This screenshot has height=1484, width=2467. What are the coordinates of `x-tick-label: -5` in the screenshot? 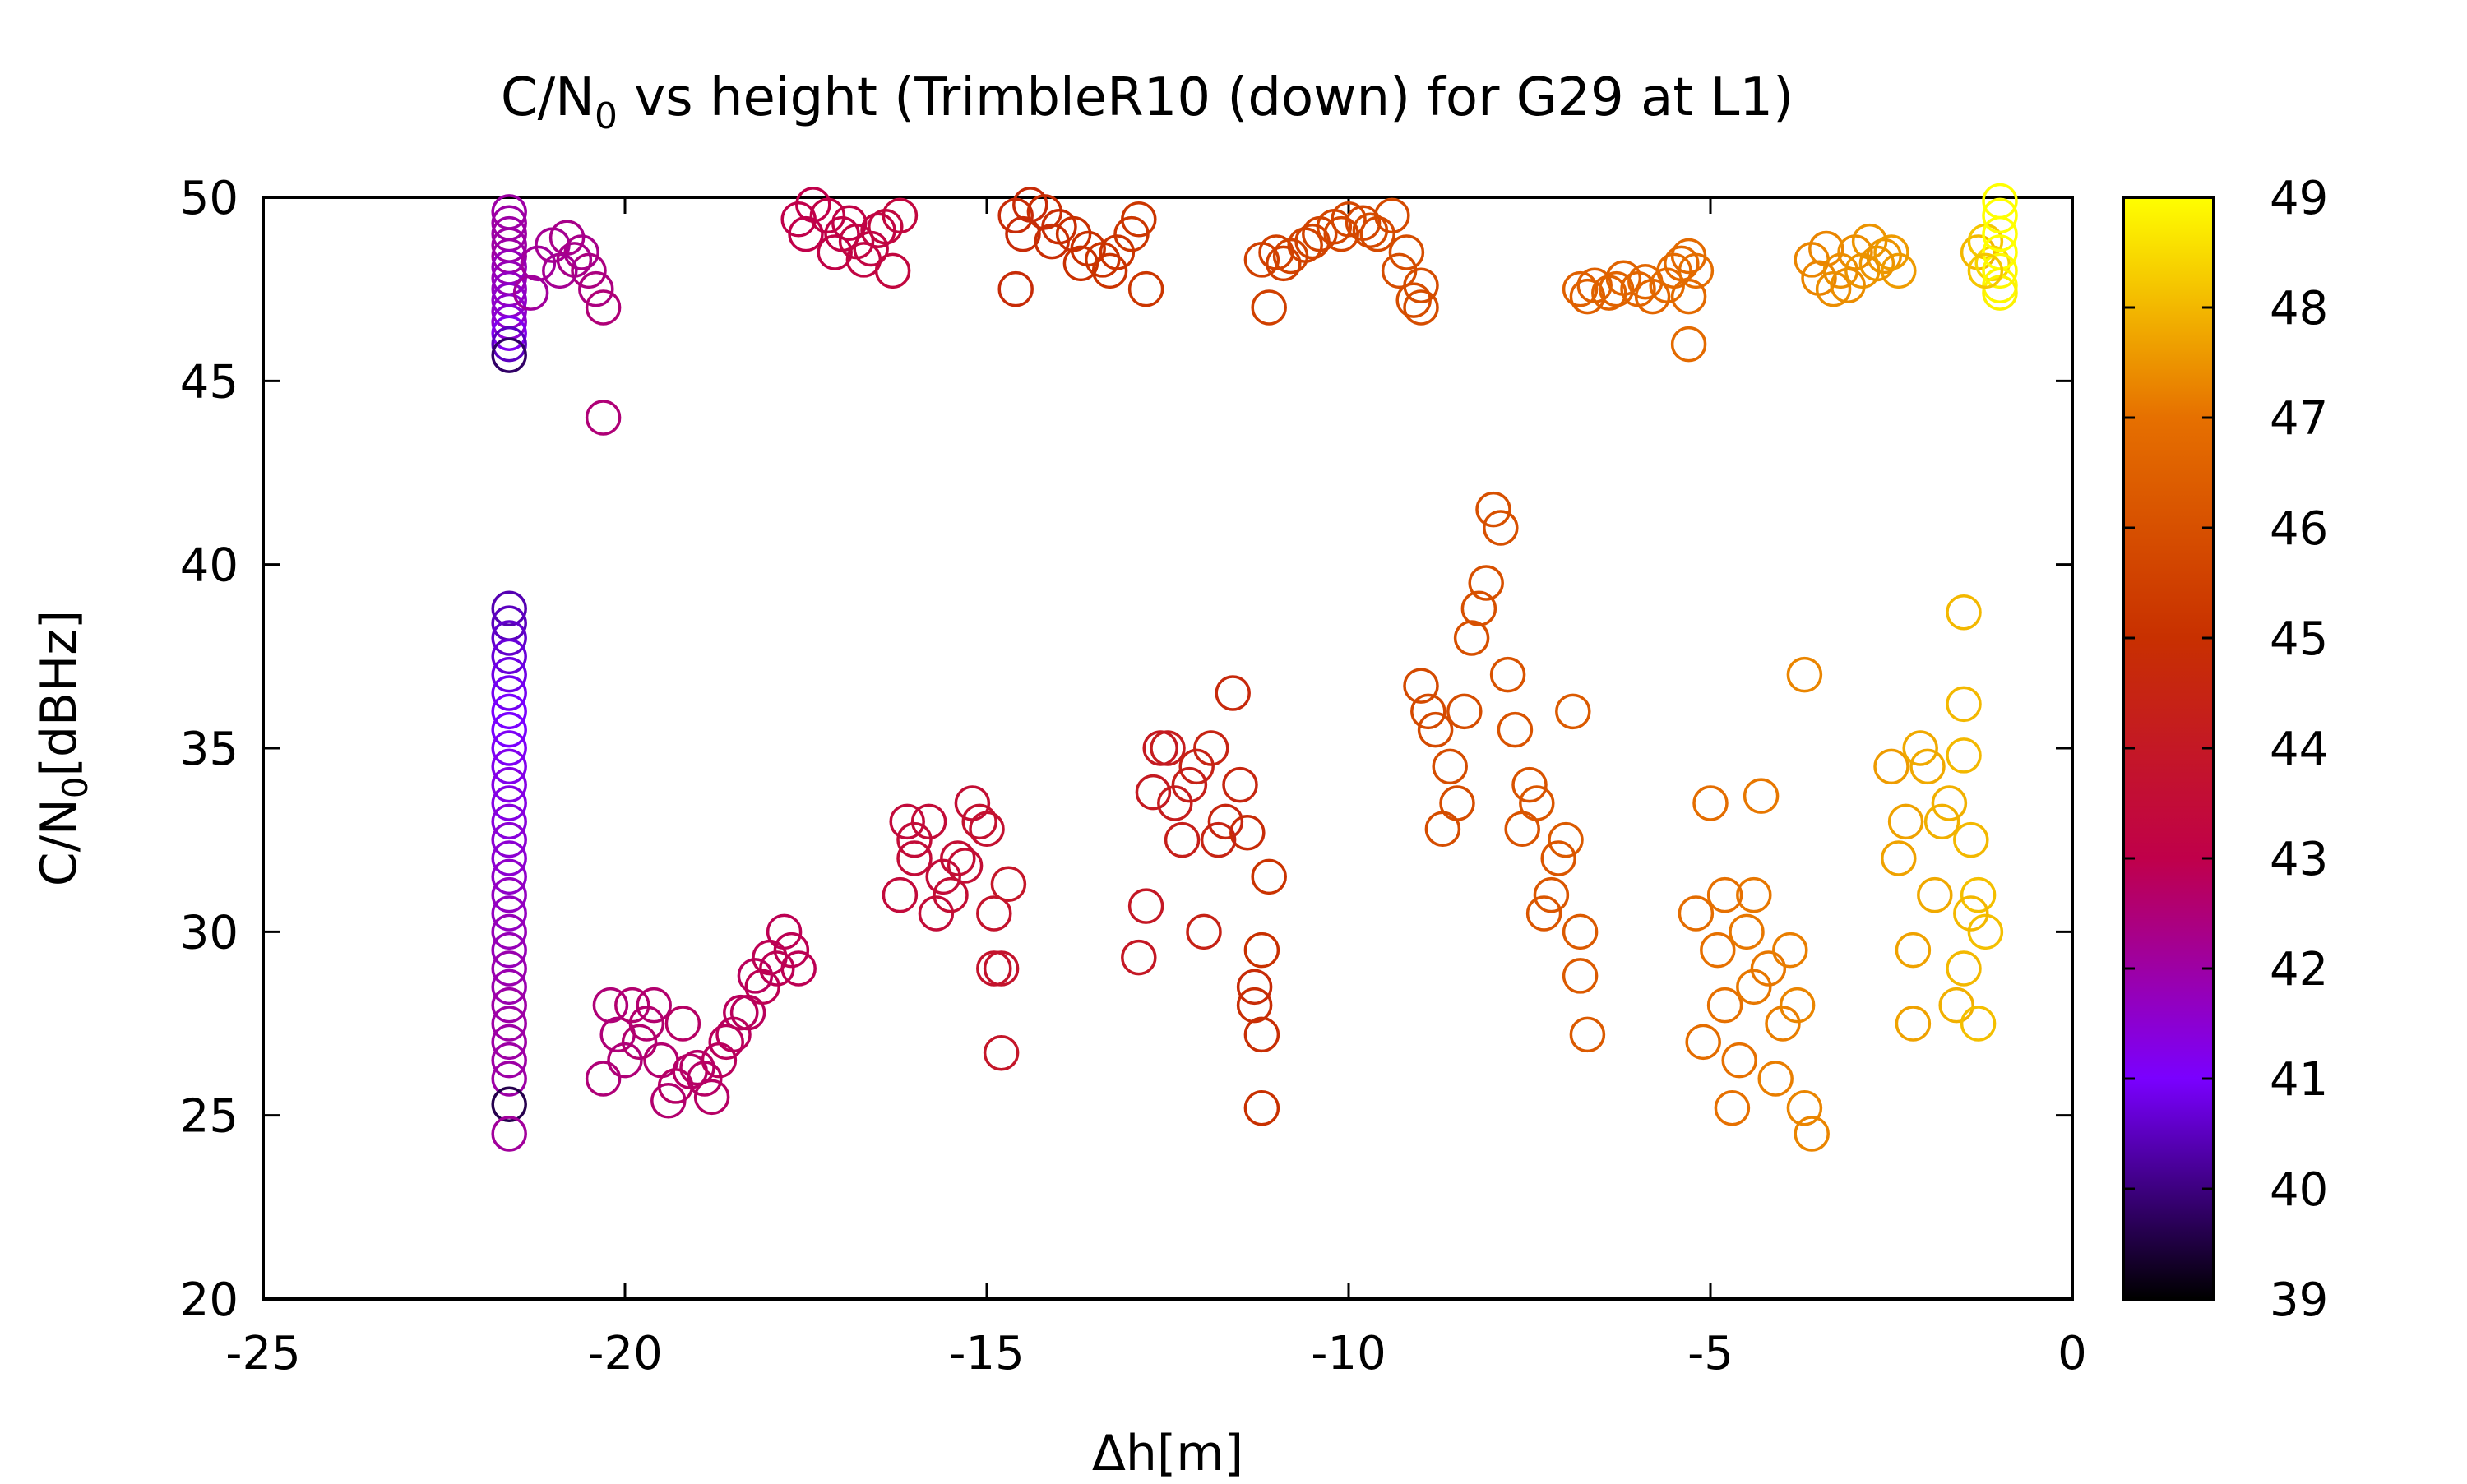 It's located at (1710, 1354).